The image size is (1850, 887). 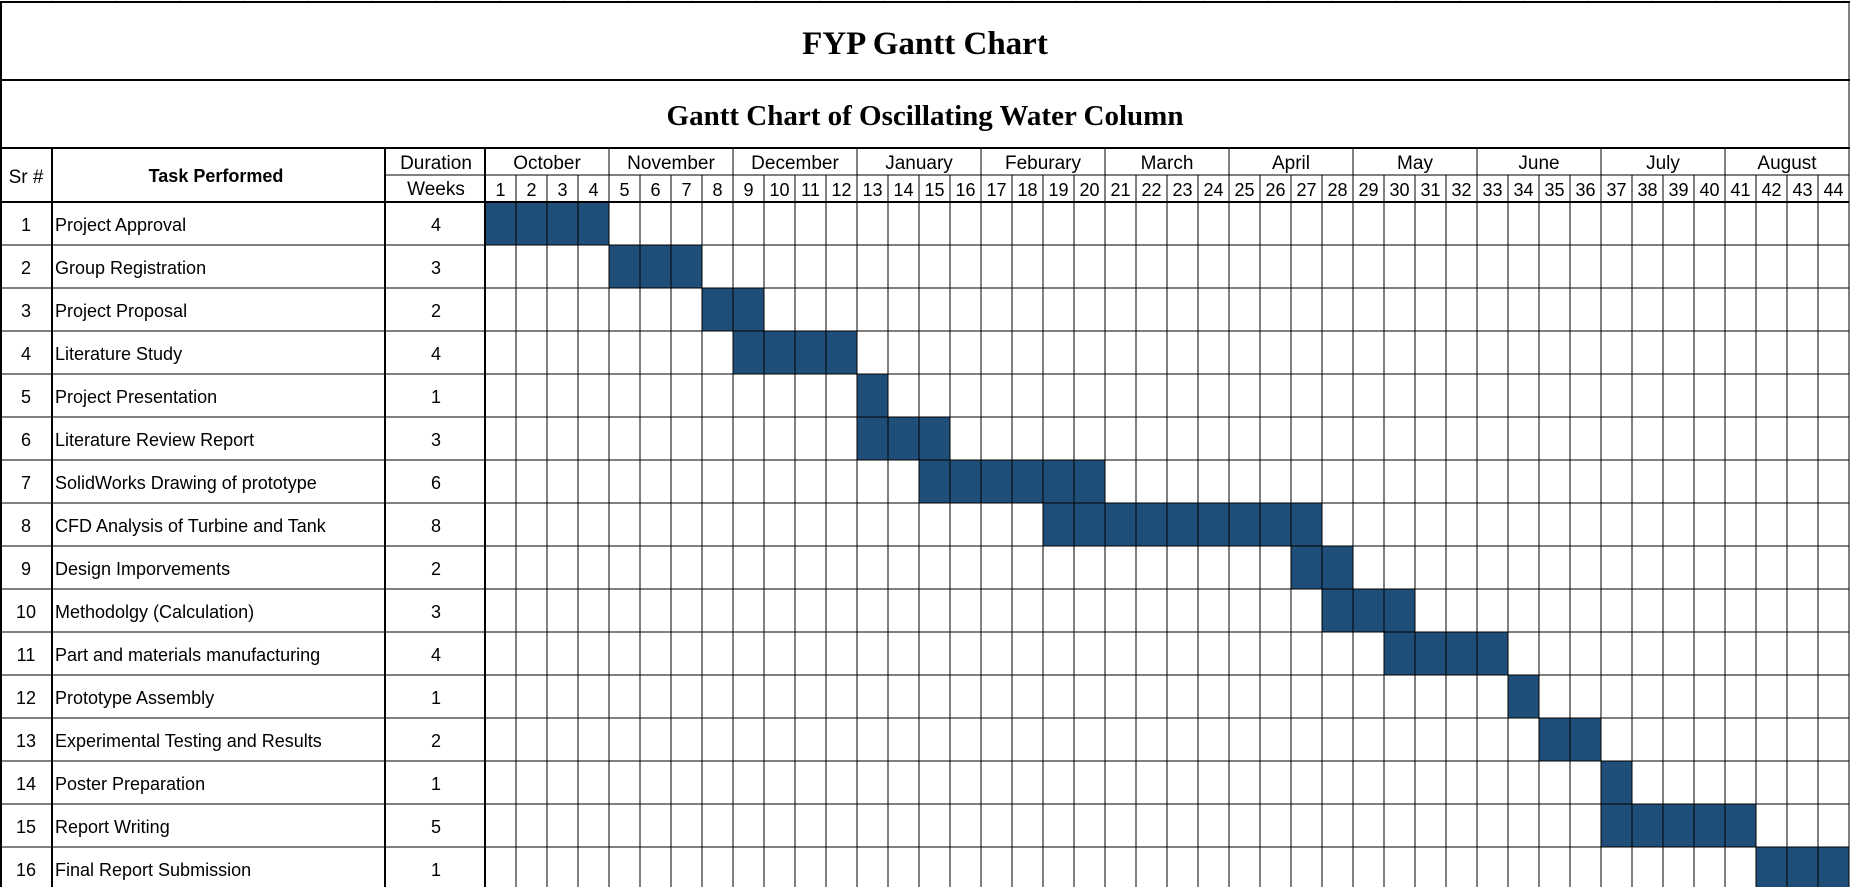 I want to click on task-name: CFD Analysis of Turbine and Tank, so click(x=191, y=526).